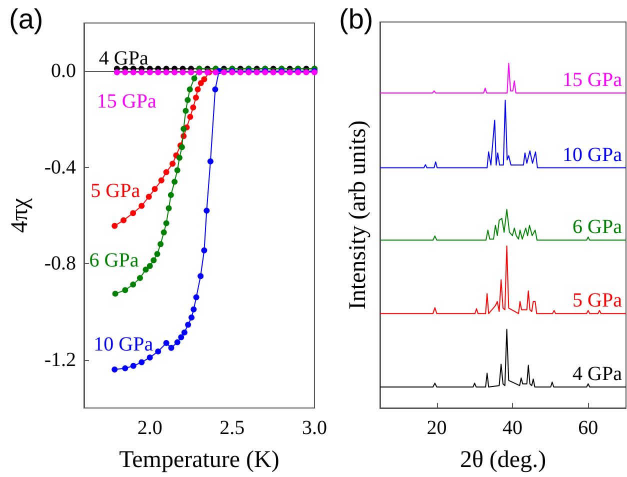 The image size is (627, 477). What do you see at coordinates (358, 215) in the screenshot?
I see `y-axis-title: Intensity (arb units)` at bounding box center [358, 215].